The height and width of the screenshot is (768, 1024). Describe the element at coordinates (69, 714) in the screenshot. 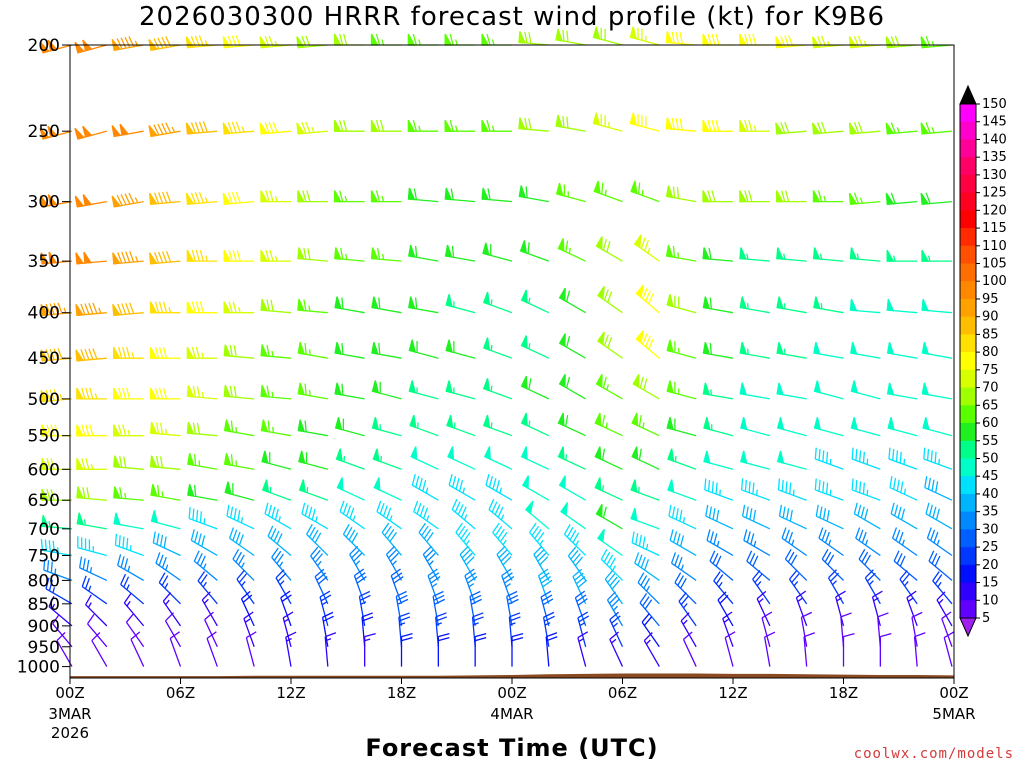

I see `date-tick-label: 3MAR` at that location.